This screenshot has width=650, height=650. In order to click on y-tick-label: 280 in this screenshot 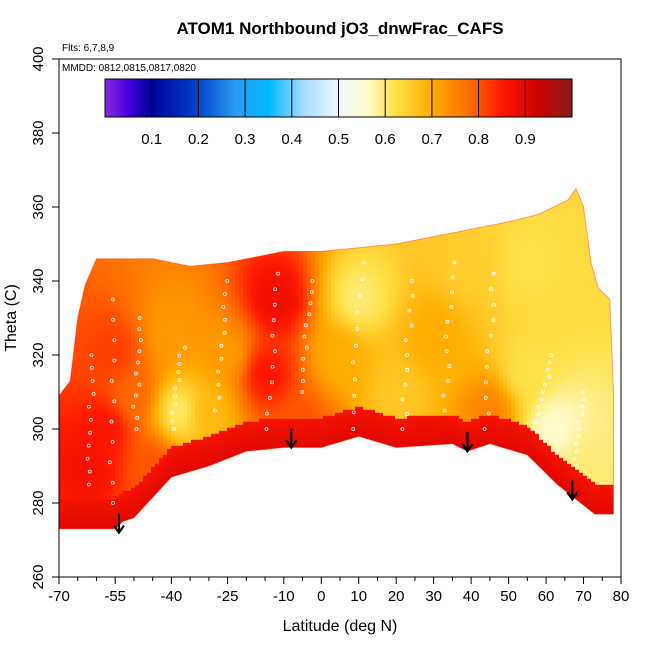, I will do `click(38, 502)`.